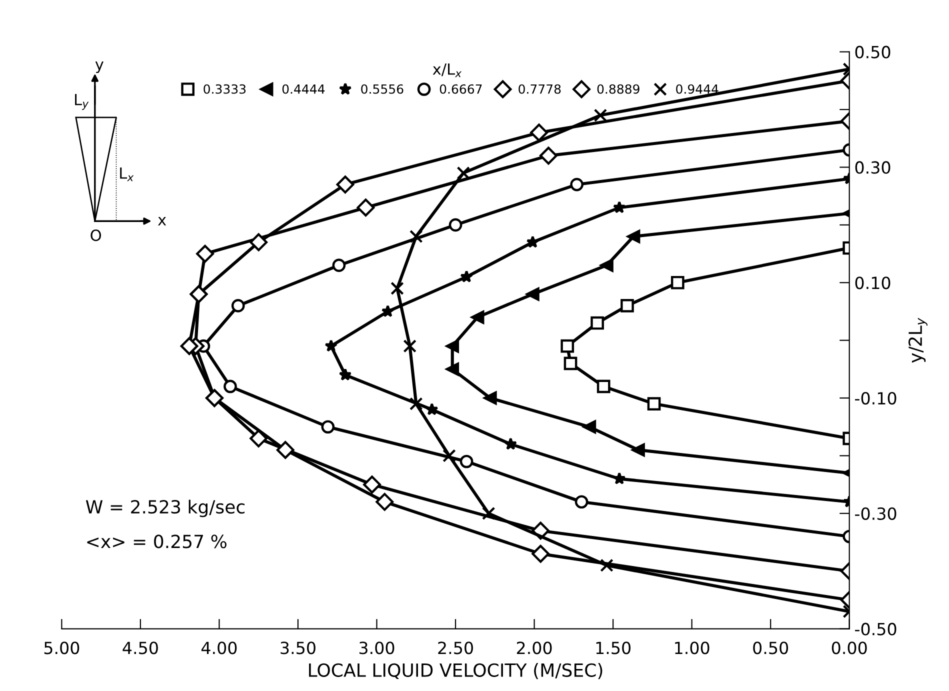 This screenshot has height=691, width=949. What do you see at coordinates (875, 629) in the screenshot?
I see `y-tick-label: -0.50` at bounding box center [875, 629].